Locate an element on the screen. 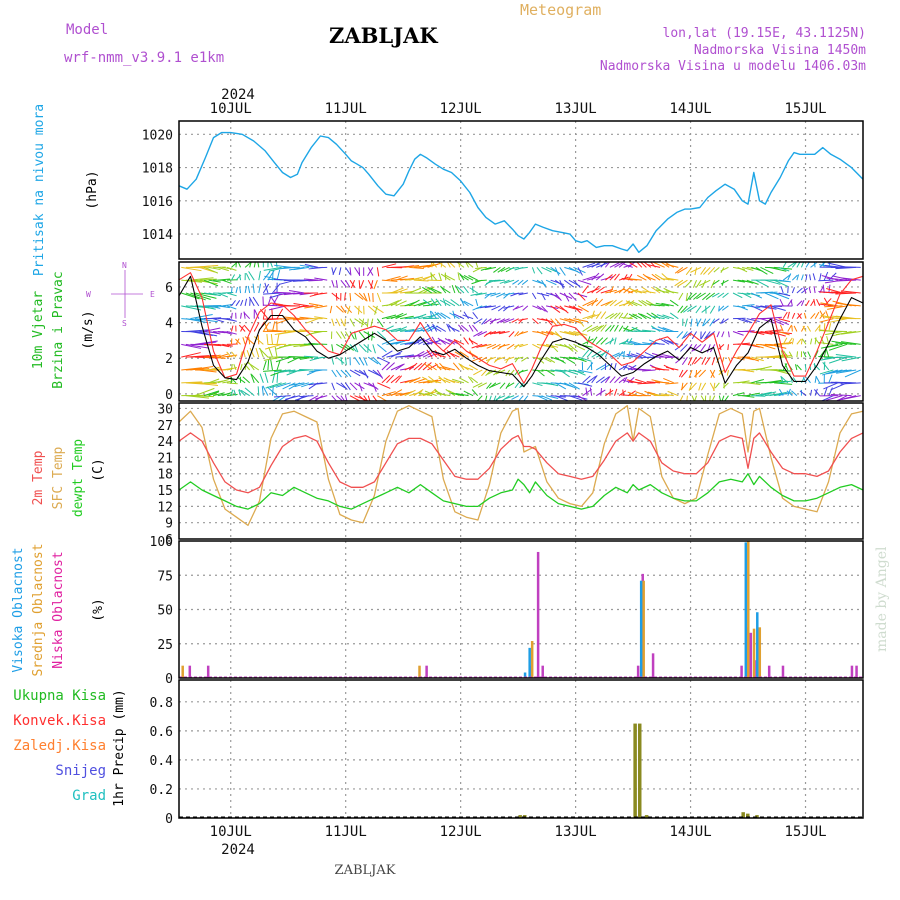 The image size is (900, 900). day-label-top: 13JUL is located at coordinates (576, 109).